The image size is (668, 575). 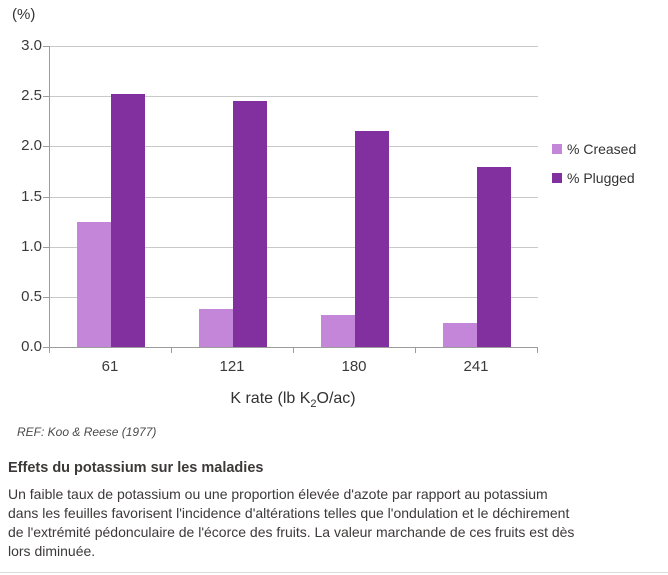 I want to click on y-axis-tick-label: 2.0, so click(x=31, y=145).